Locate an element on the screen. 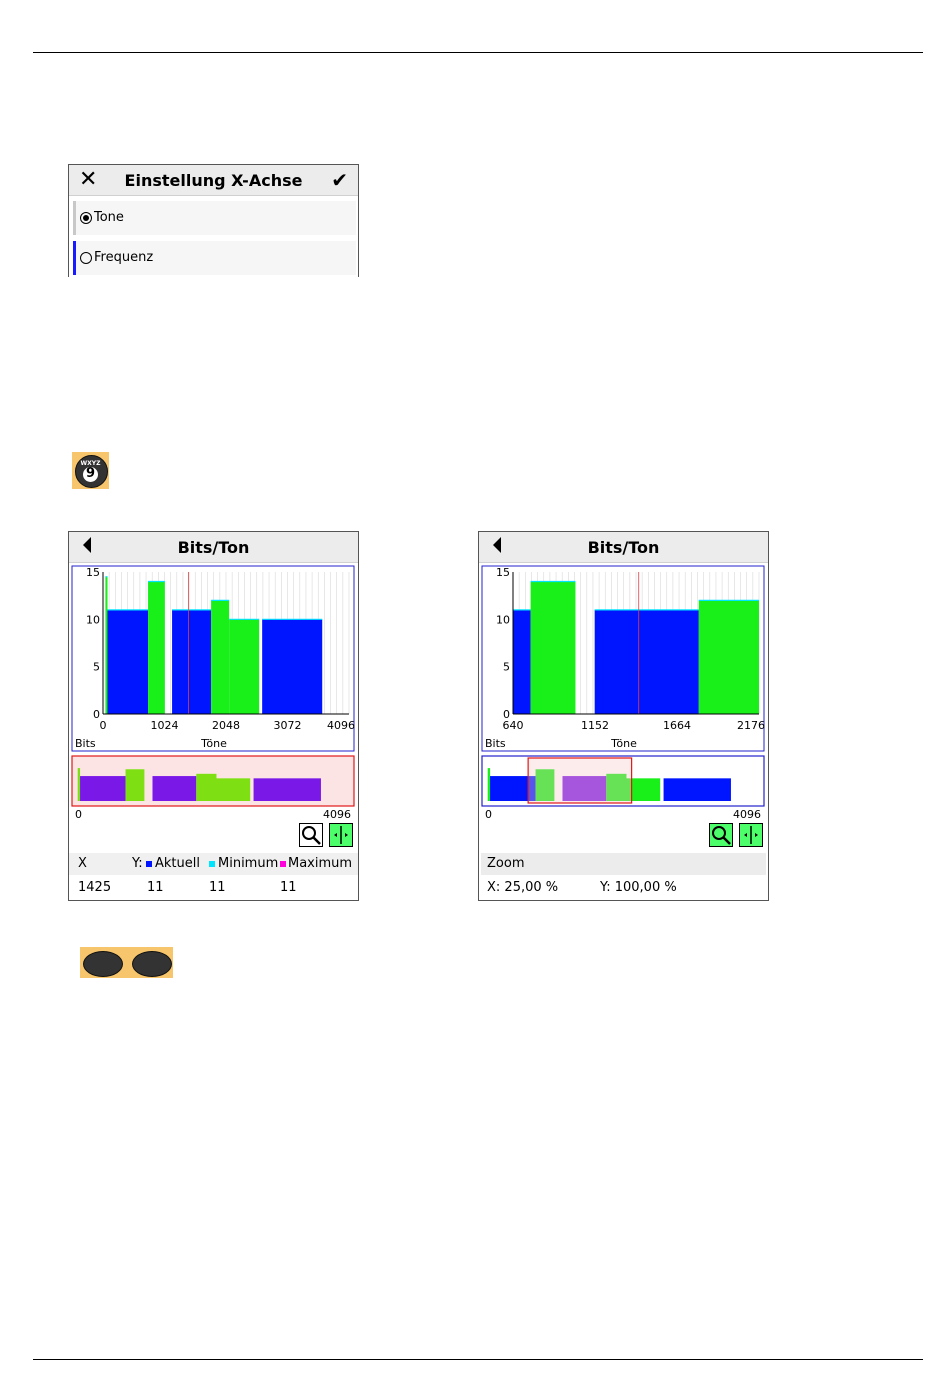 The width and height of the screenshot is (950, 1389). legend-maximum-swatch is located at coordinates (283, 864).